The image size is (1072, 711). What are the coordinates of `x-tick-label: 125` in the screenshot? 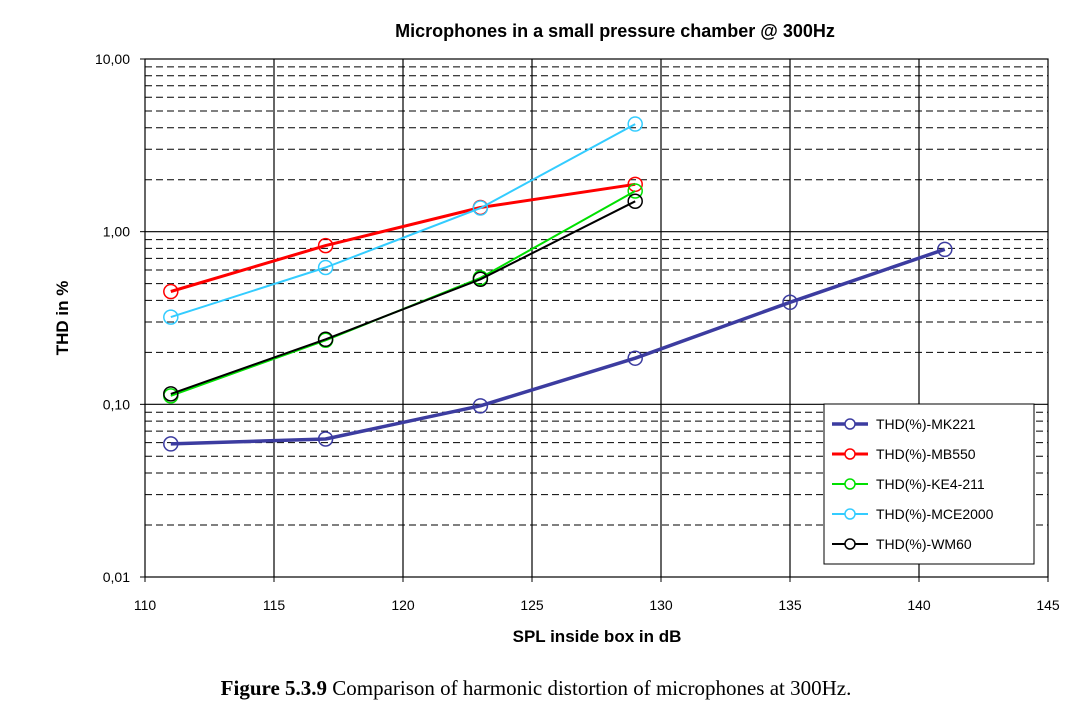 It's located at (532, 605).